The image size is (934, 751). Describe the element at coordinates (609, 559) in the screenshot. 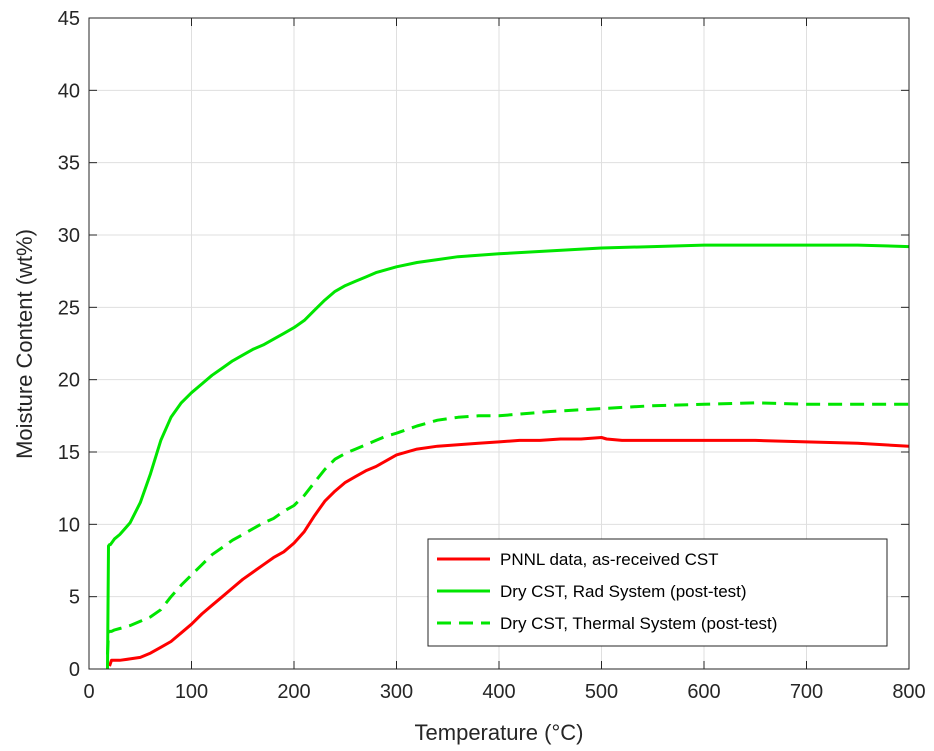

I see `legend-label-pnnl-as-received: PNNL data, as-received CST` at that location.